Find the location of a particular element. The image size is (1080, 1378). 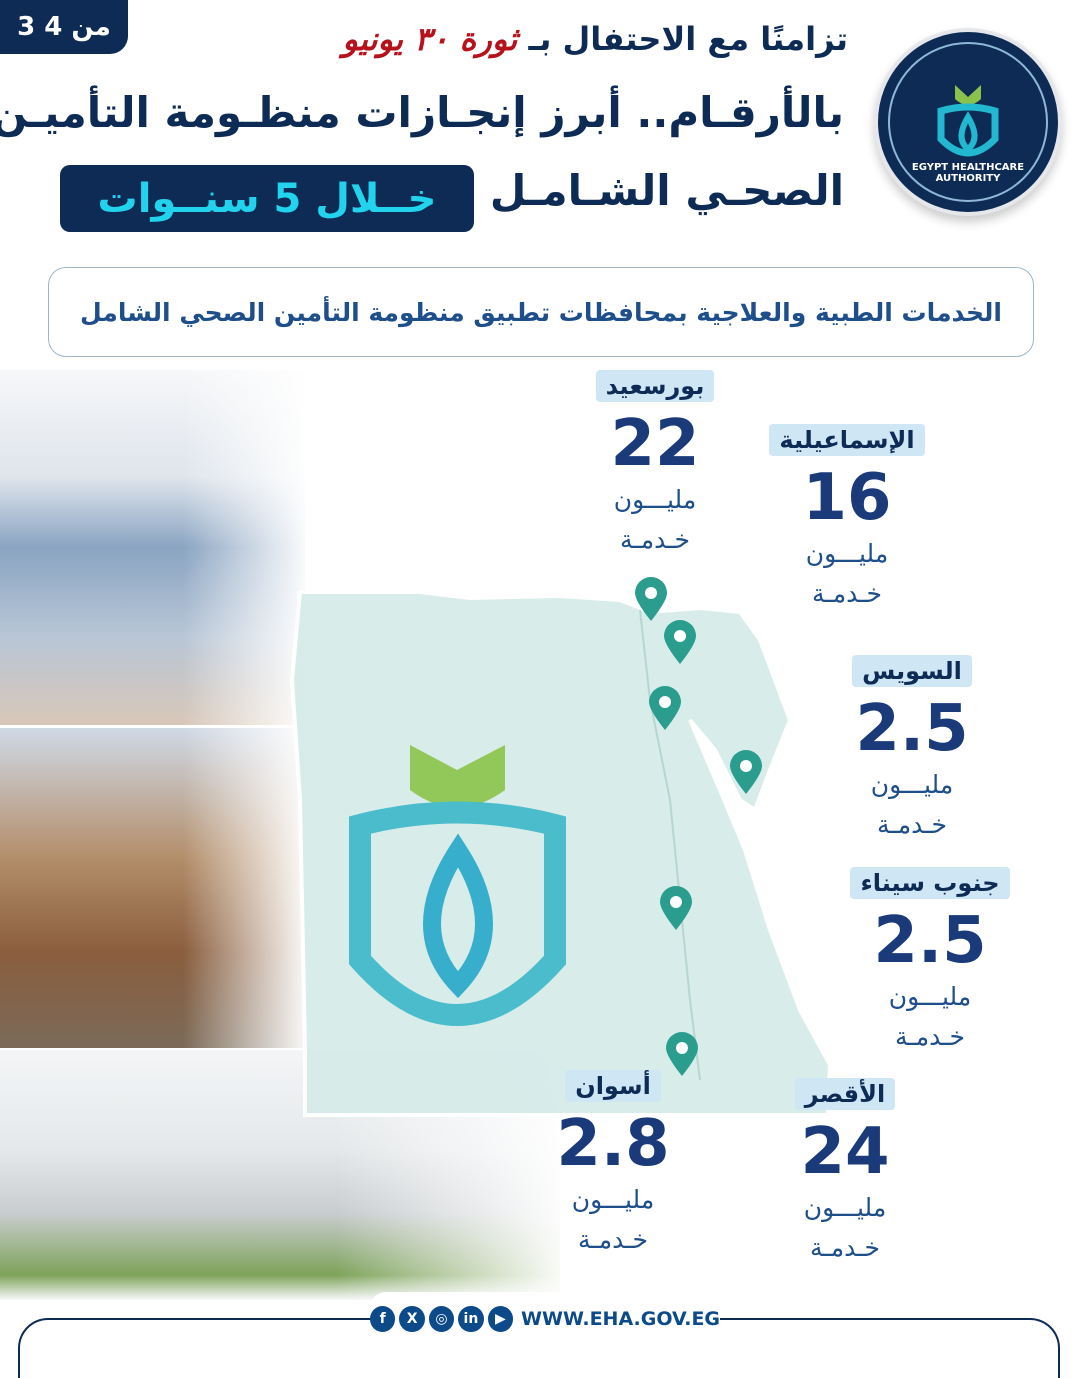

facebook-icon: f is located at coordinates (383, 1319).